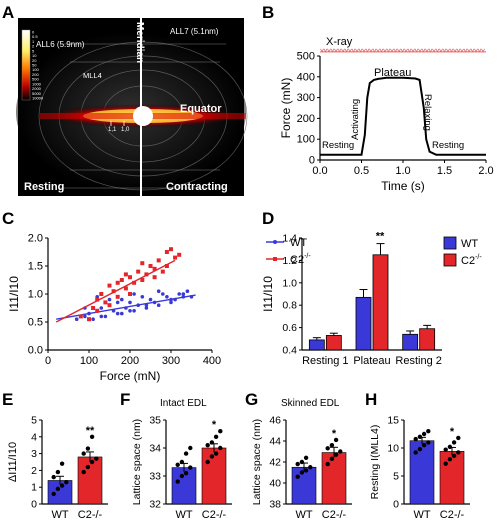 This screenshot has width=500, height=529. Describe the element at coordinates (275, 463) in the screenshot. I see `y-tick-label: 42` at that location.